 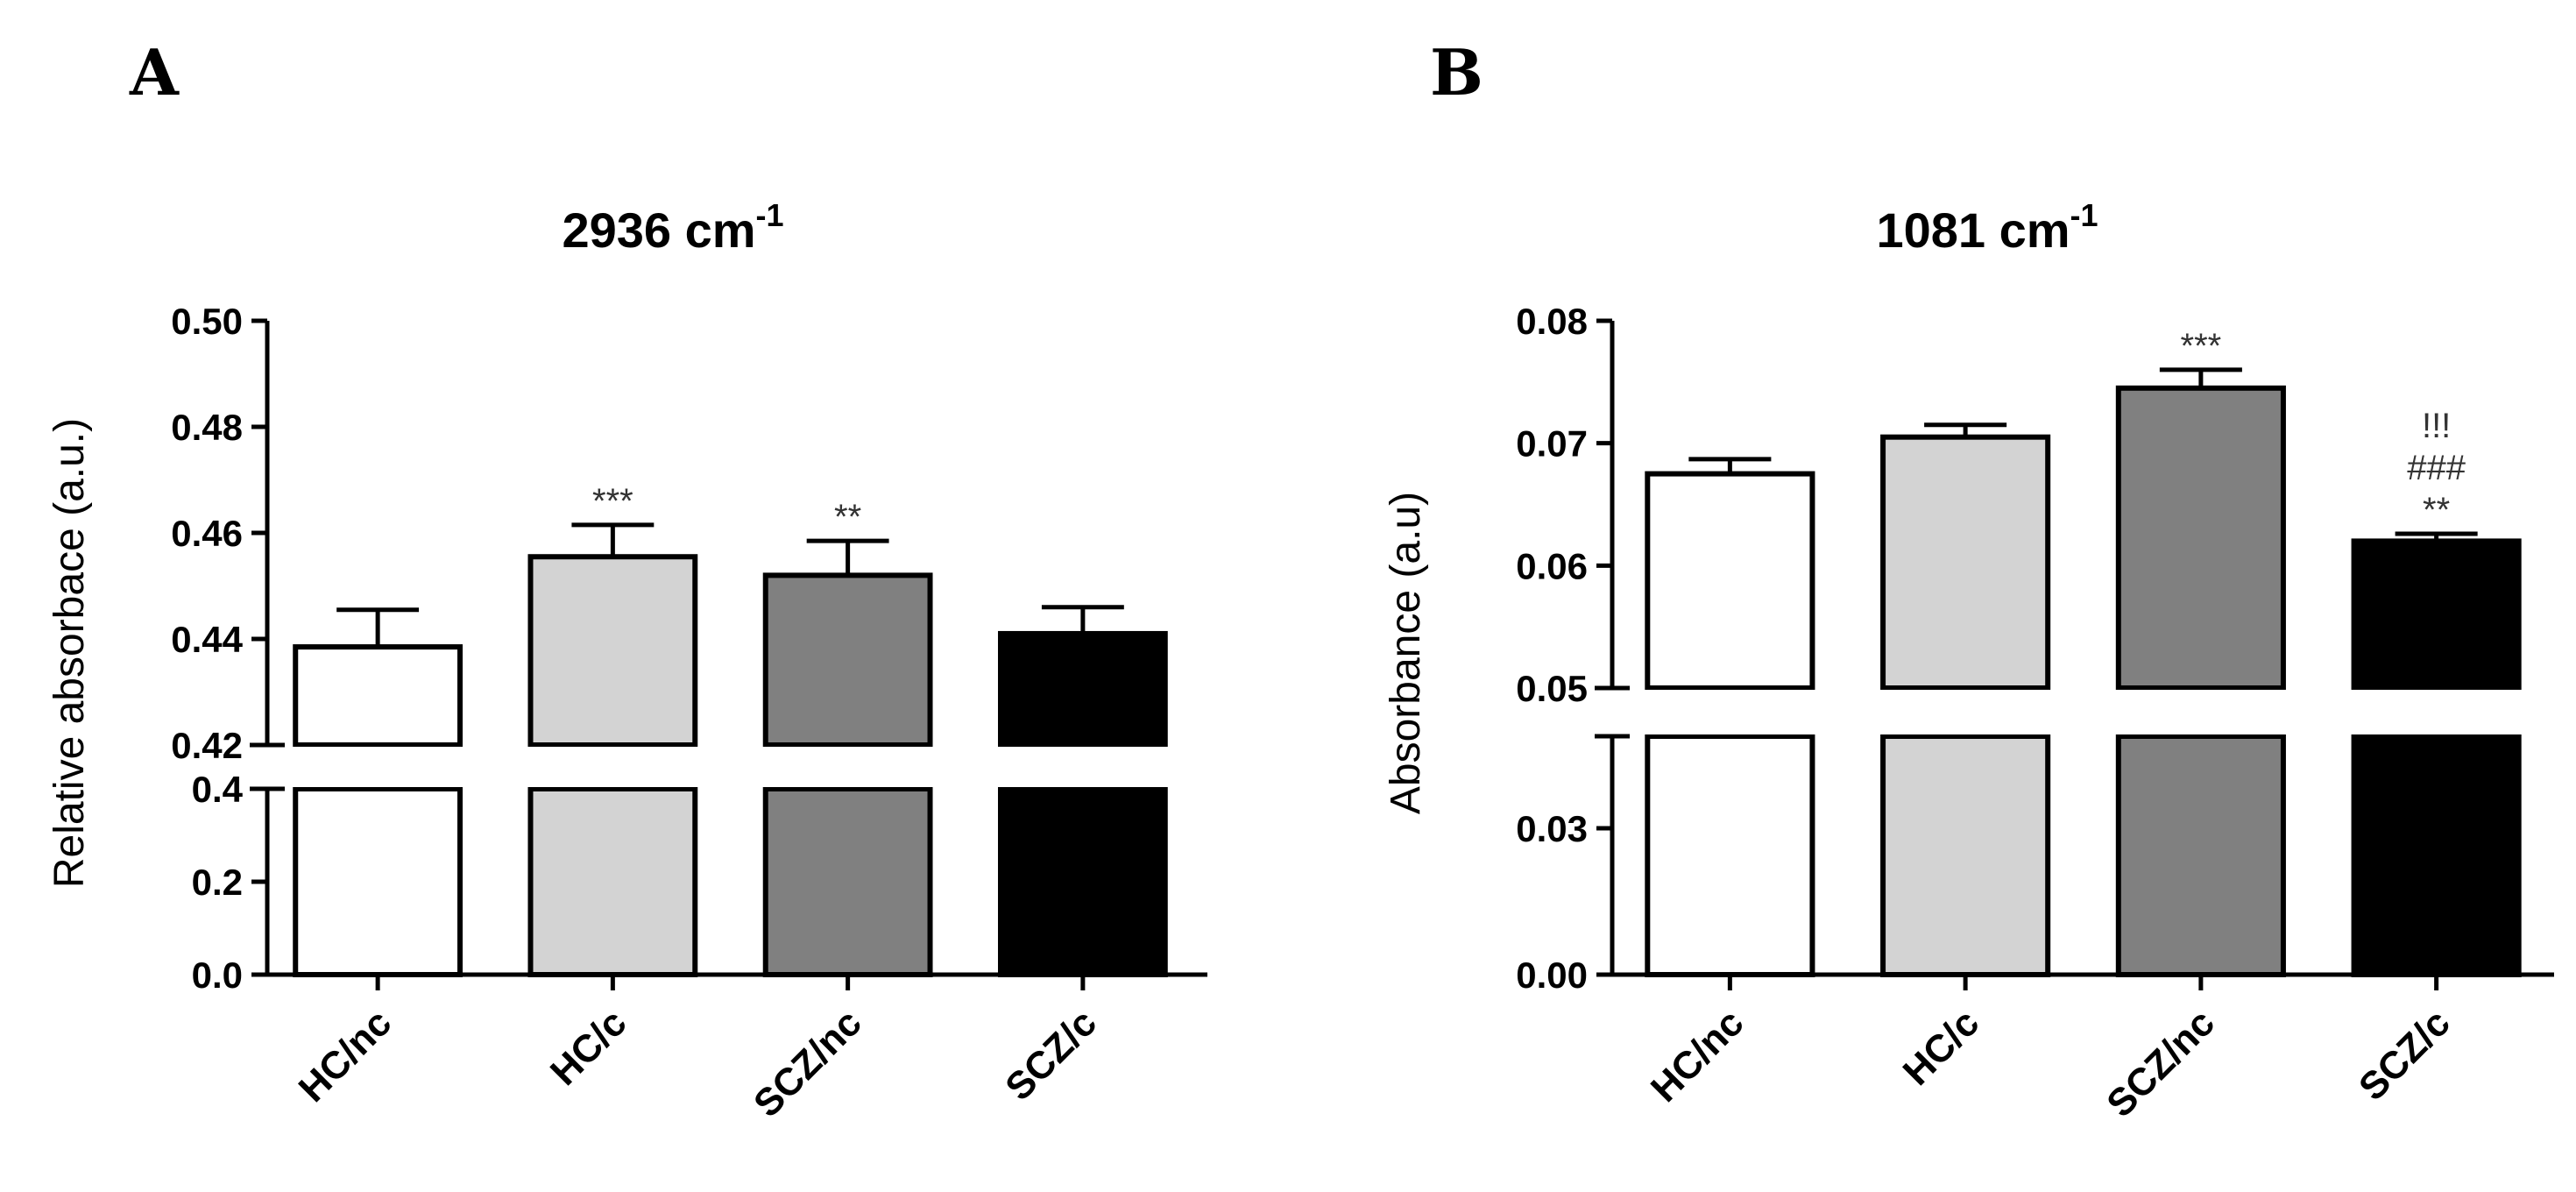 What do you see at coordinates (207, 533) in the screenshot?
I see `y-tick-label: 0.46` at bounding box center [207, 533].